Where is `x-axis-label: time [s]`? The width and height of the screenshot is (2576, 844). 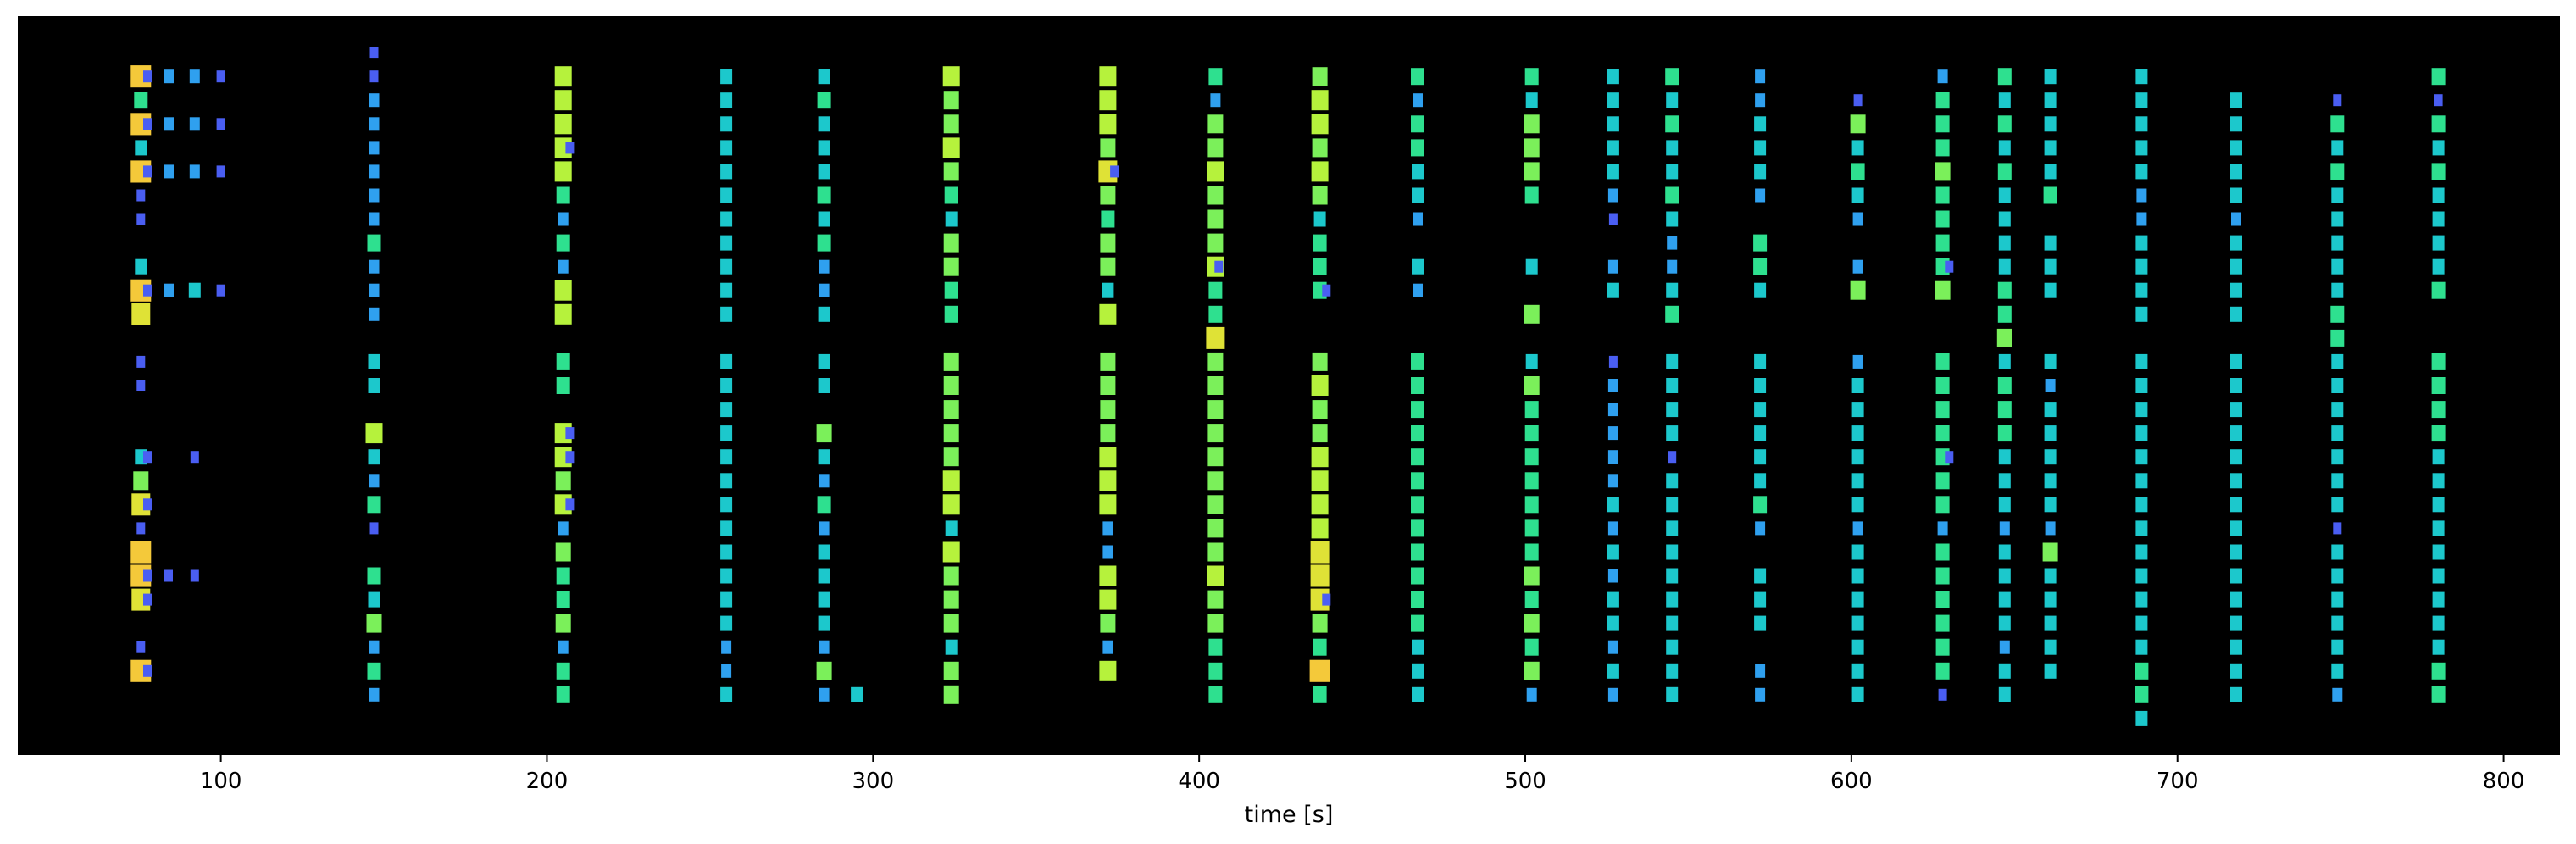
x-axis-label: time [s] is located at coordinates (1289, 815).